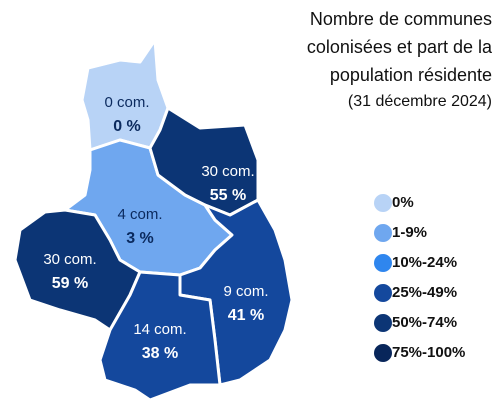  Describe the element at coordinates (401, 19) in the screenshot. I see `title-line: Nombre de communes` at that location.